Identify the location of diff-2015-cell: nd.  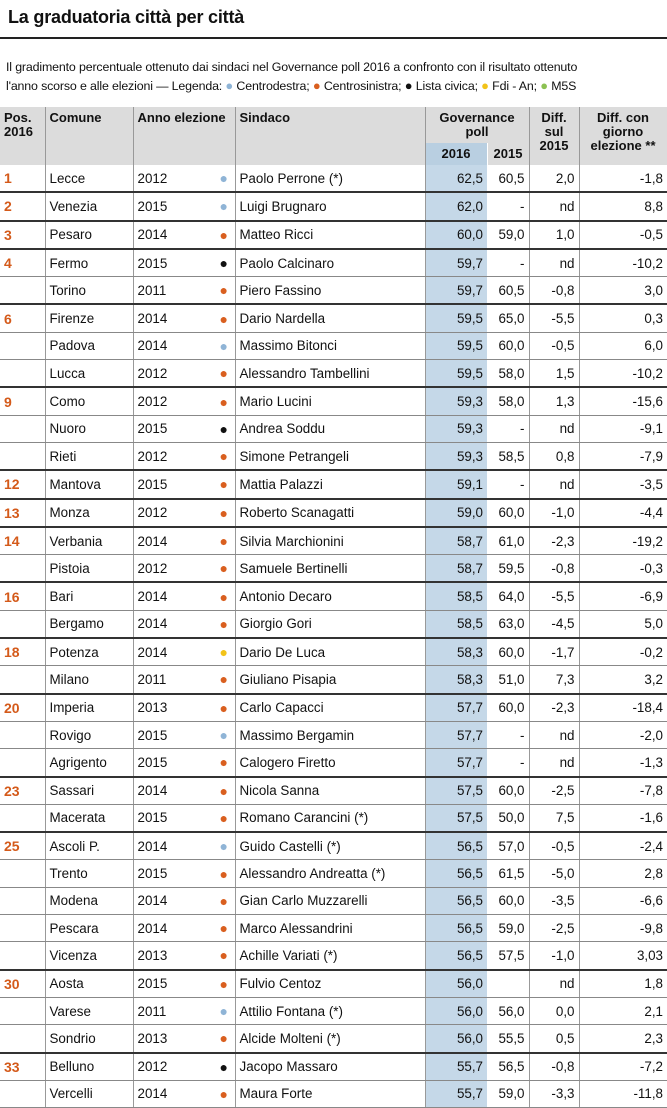
(554, 735).